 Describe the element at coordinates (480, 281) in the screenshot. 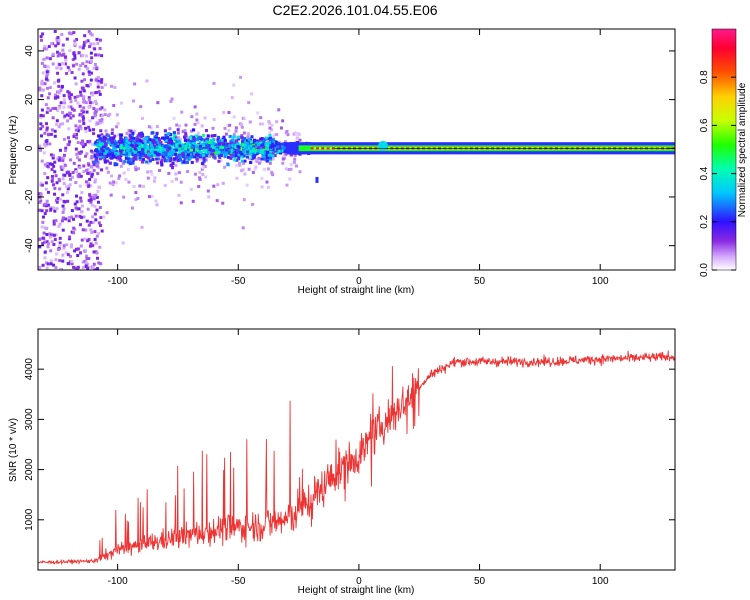

I see `spectrogram-xtick-label: 50` at that location.